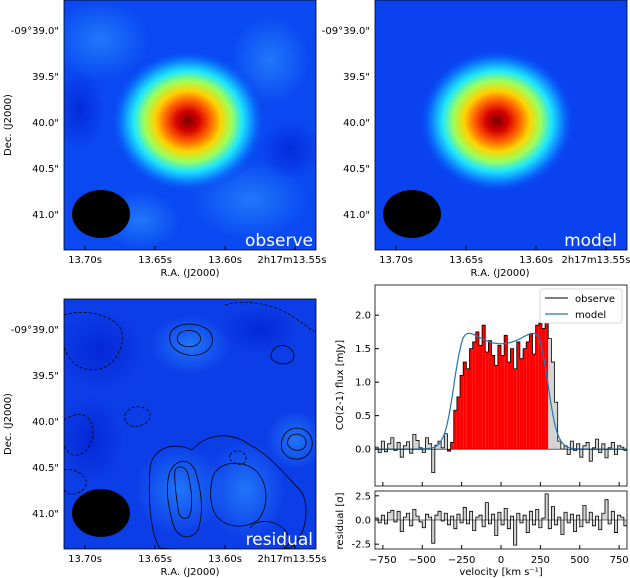  I want to click on spectrum-ytick: 1.0, so click(363, 383).